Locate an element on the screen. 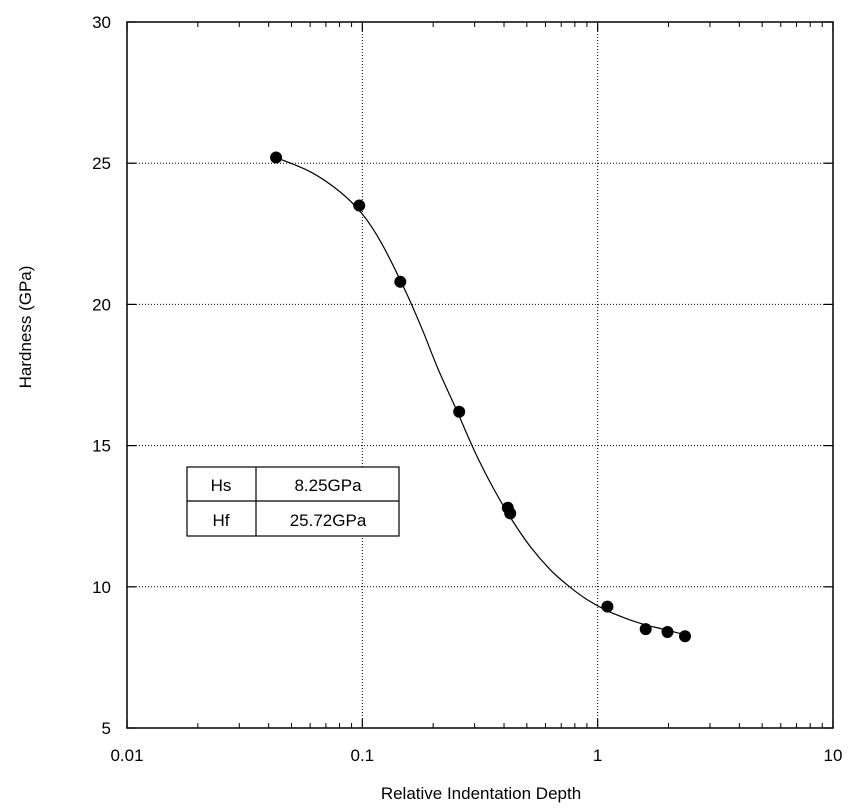 Image resolution: width=851 pixels, height=811 pixels. y-axis-title: Hardness (GPa) is located at coordinates (25, 327).